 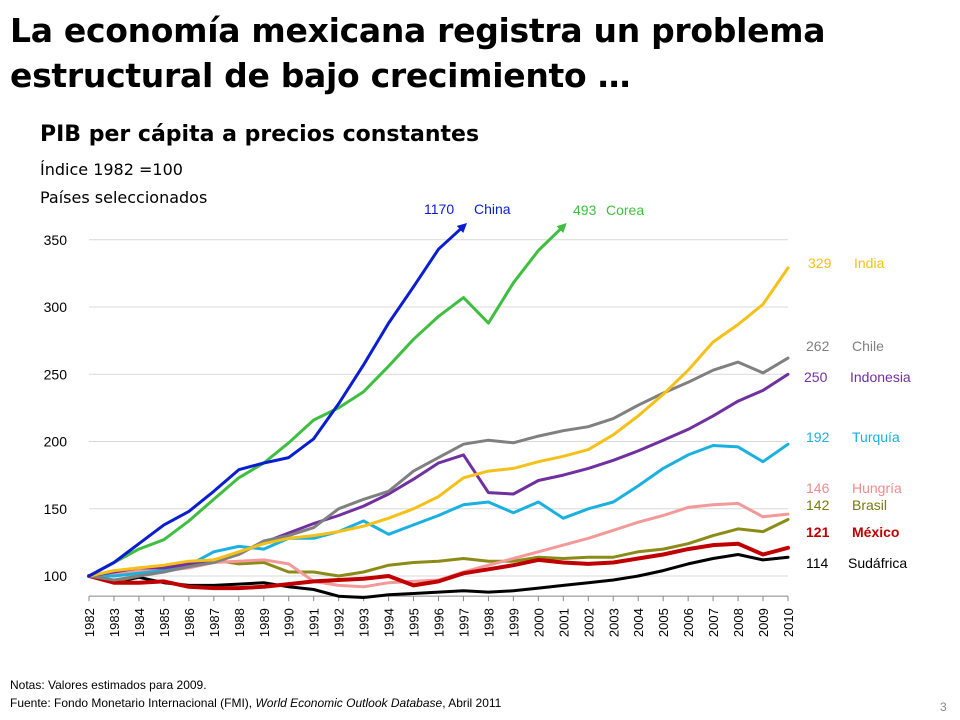 What do you see at coordinates (585, 210) in the screenshot?
I see `end-value-label: 493` at bounding box center [585, 210].